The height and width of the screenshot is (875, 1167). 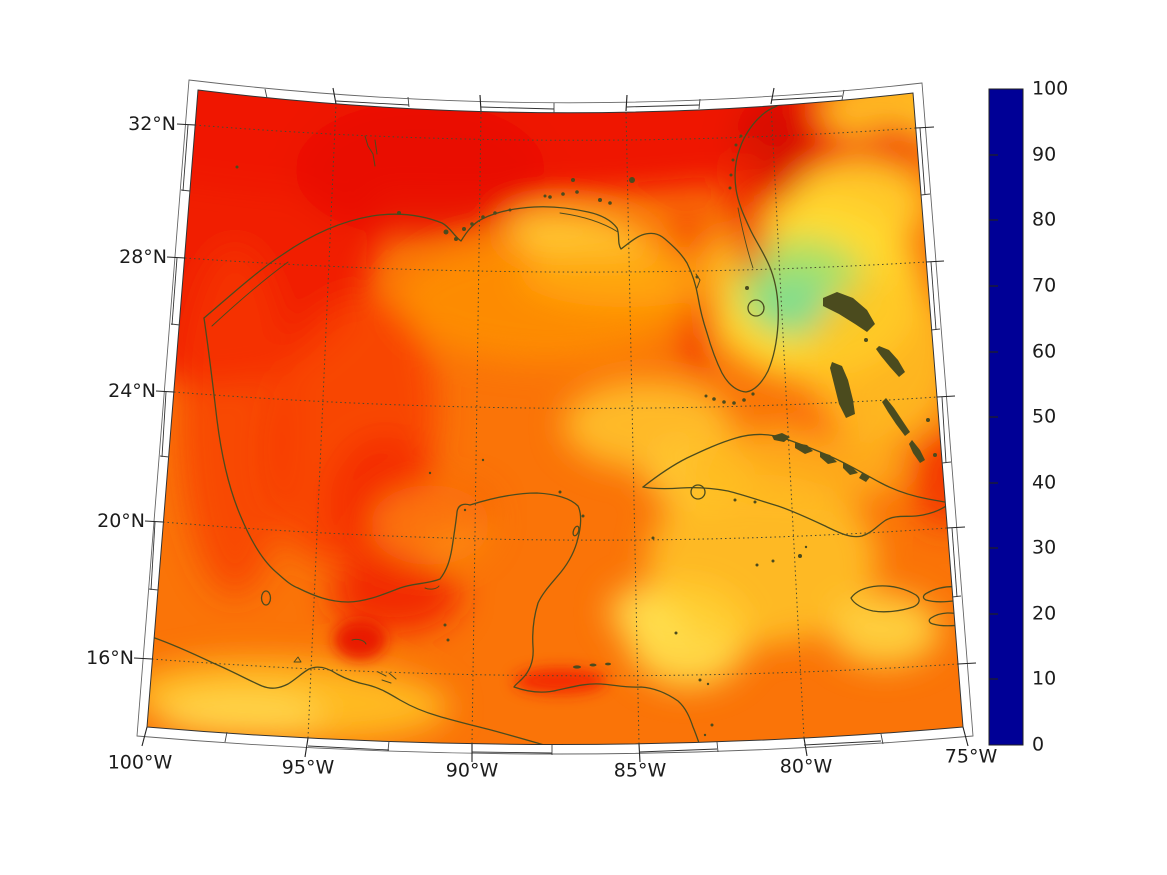 I want to click on lat-tick-label: 16°N, so click(x=110, y=658).